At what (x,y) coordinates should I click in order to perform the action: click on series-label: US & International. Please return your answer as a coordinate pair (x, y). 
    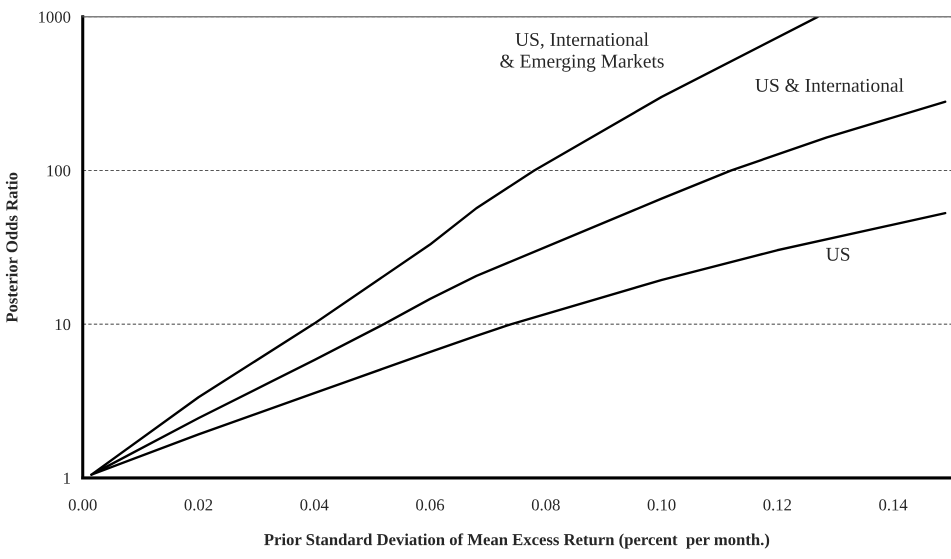
    Looking at the image, I should click on (829, 85).